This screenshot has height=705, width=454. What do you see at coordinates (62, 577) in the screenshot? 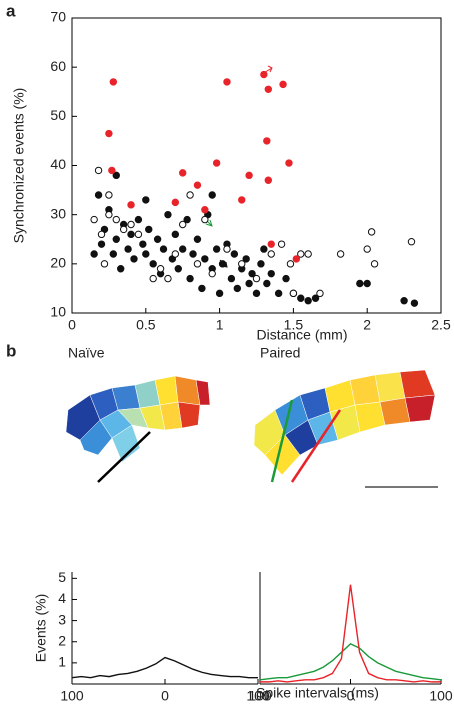
I see `y-tick-label: 5` at bounding box center [62, 577].